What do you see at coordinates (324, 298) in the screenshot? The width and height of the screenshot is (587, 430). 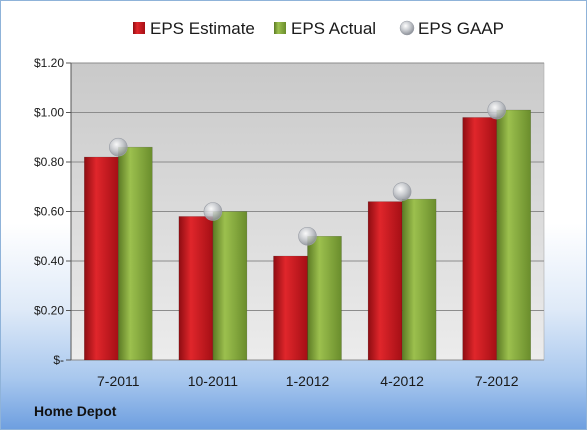 I see `bar-eps-actual-1-2012` at bounding box center [324, 298].